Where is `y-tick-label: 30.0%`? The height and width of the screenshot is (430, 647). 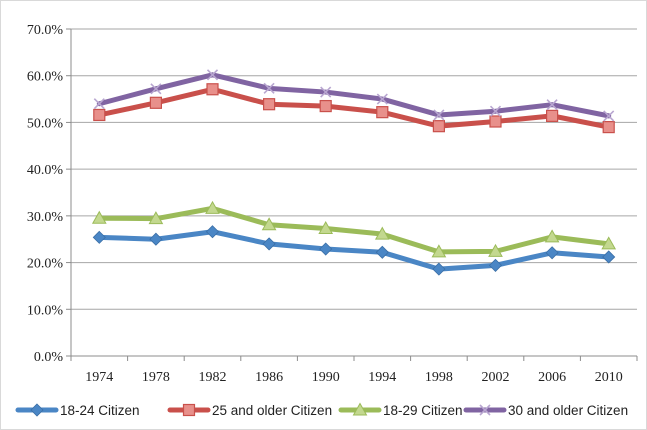
y-tick-label: 30.0% is located at coordinates (45, 217).